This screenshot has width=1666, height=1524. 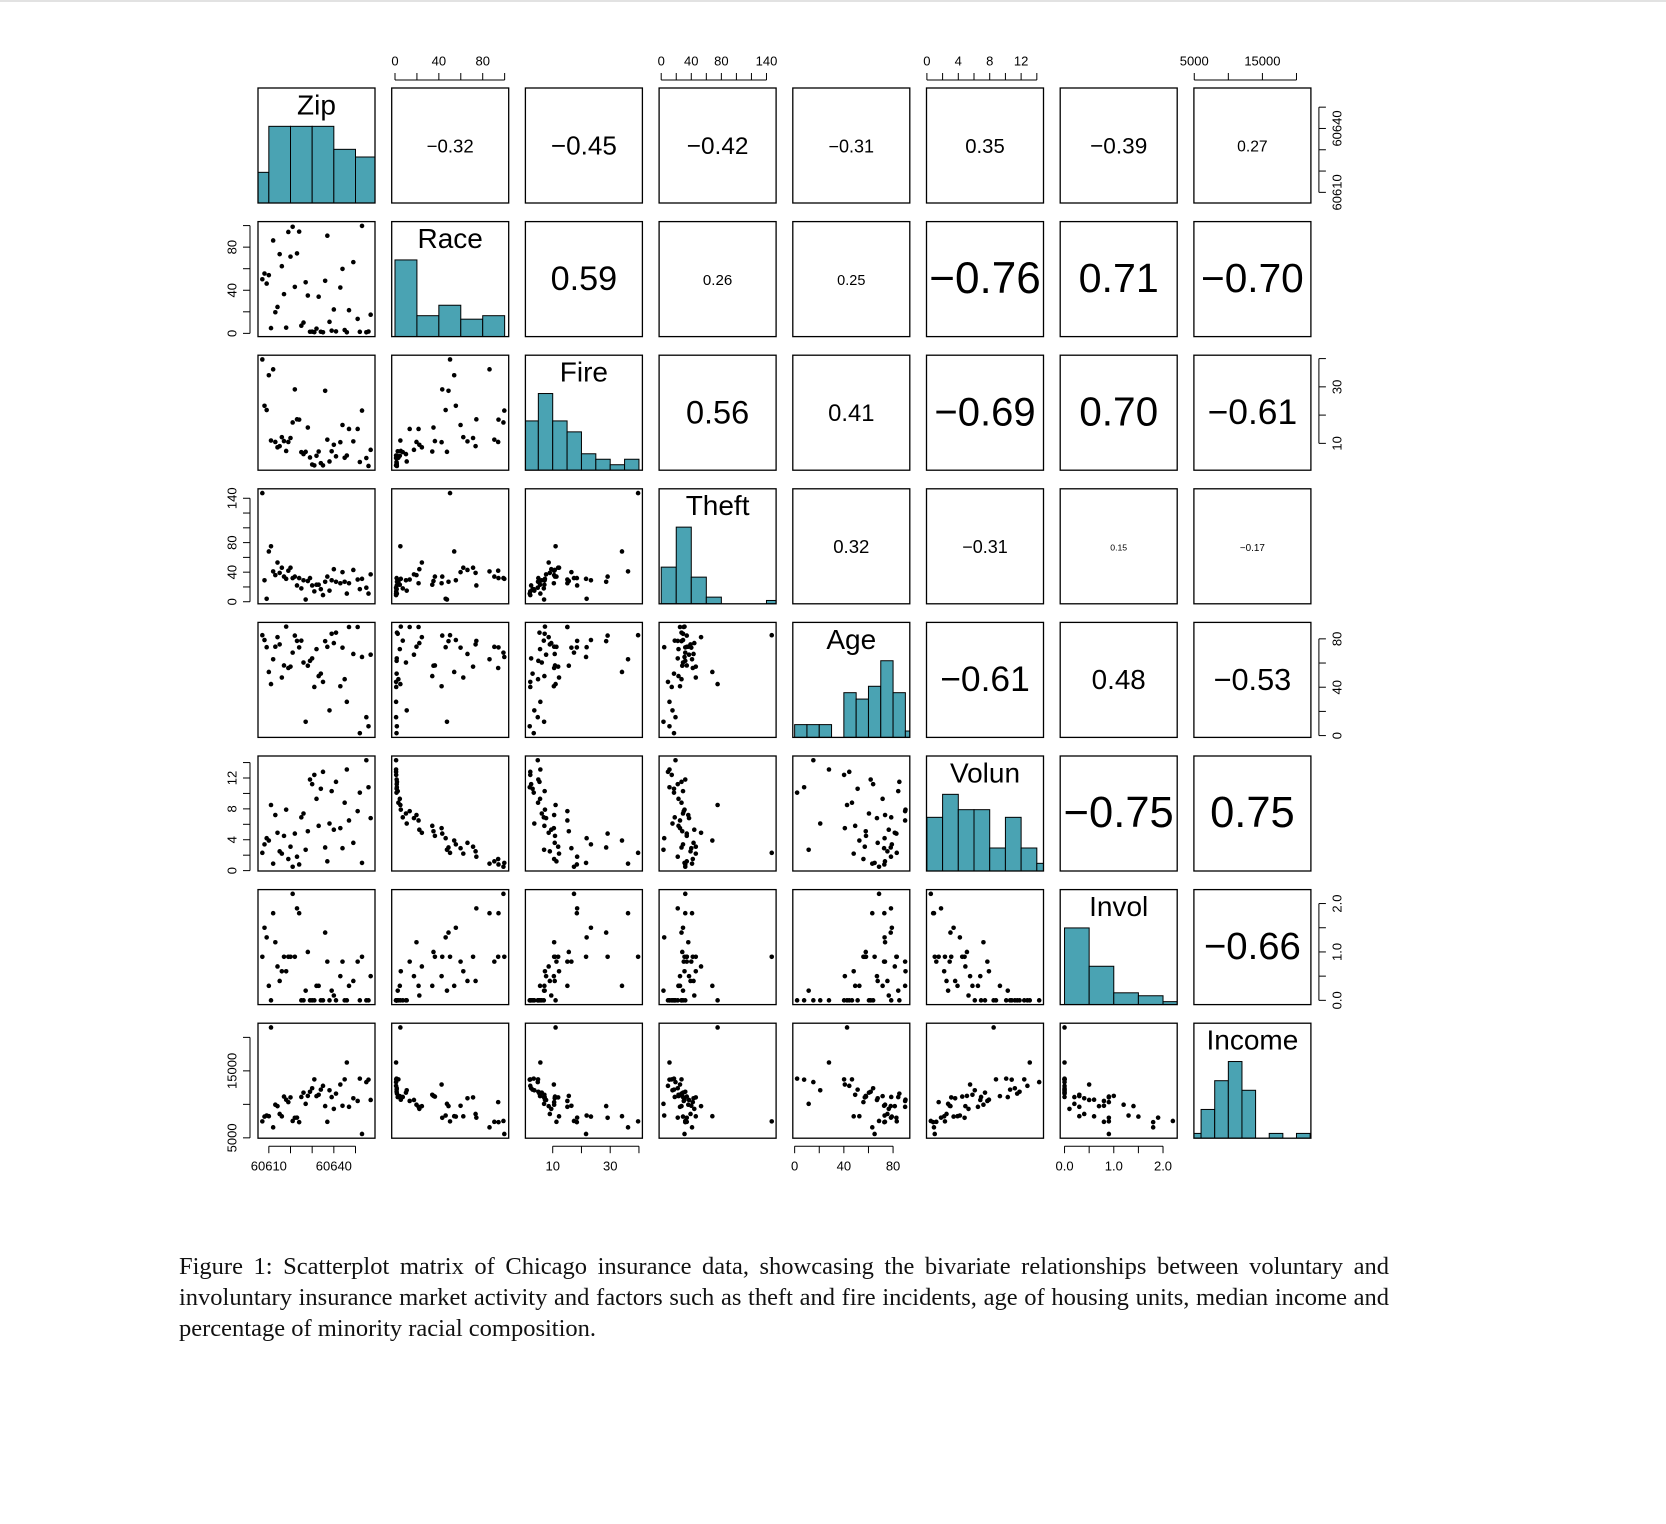 I want to click on correlation-label: −0.39, so click(x=1118, y=145).